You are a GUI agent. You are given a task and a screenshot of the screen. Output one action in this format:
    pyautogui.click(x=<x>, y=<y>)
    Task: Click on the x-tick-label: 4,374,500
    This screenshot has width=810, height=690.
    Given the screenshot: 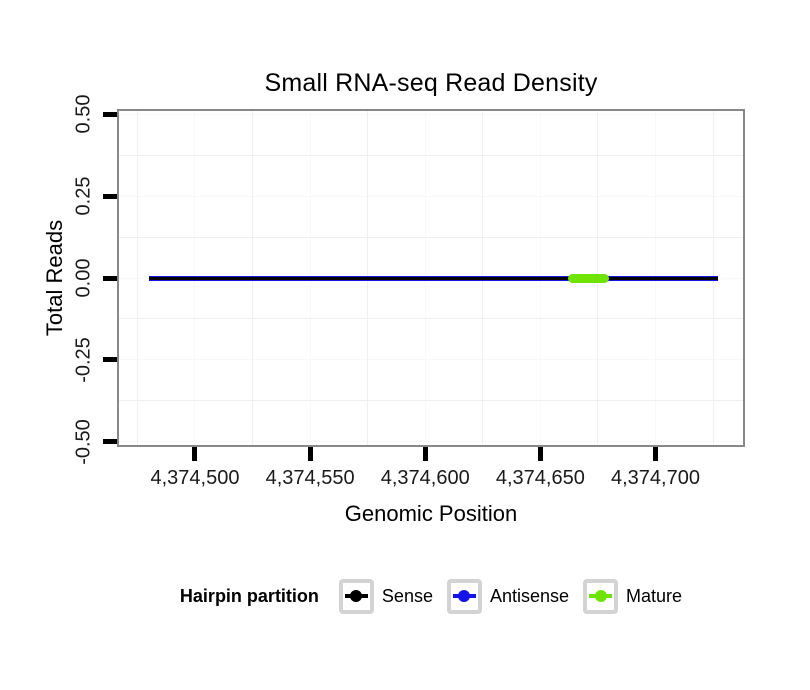 What is the action you would take?
    pyautogui.click(x=195, y=478)
    